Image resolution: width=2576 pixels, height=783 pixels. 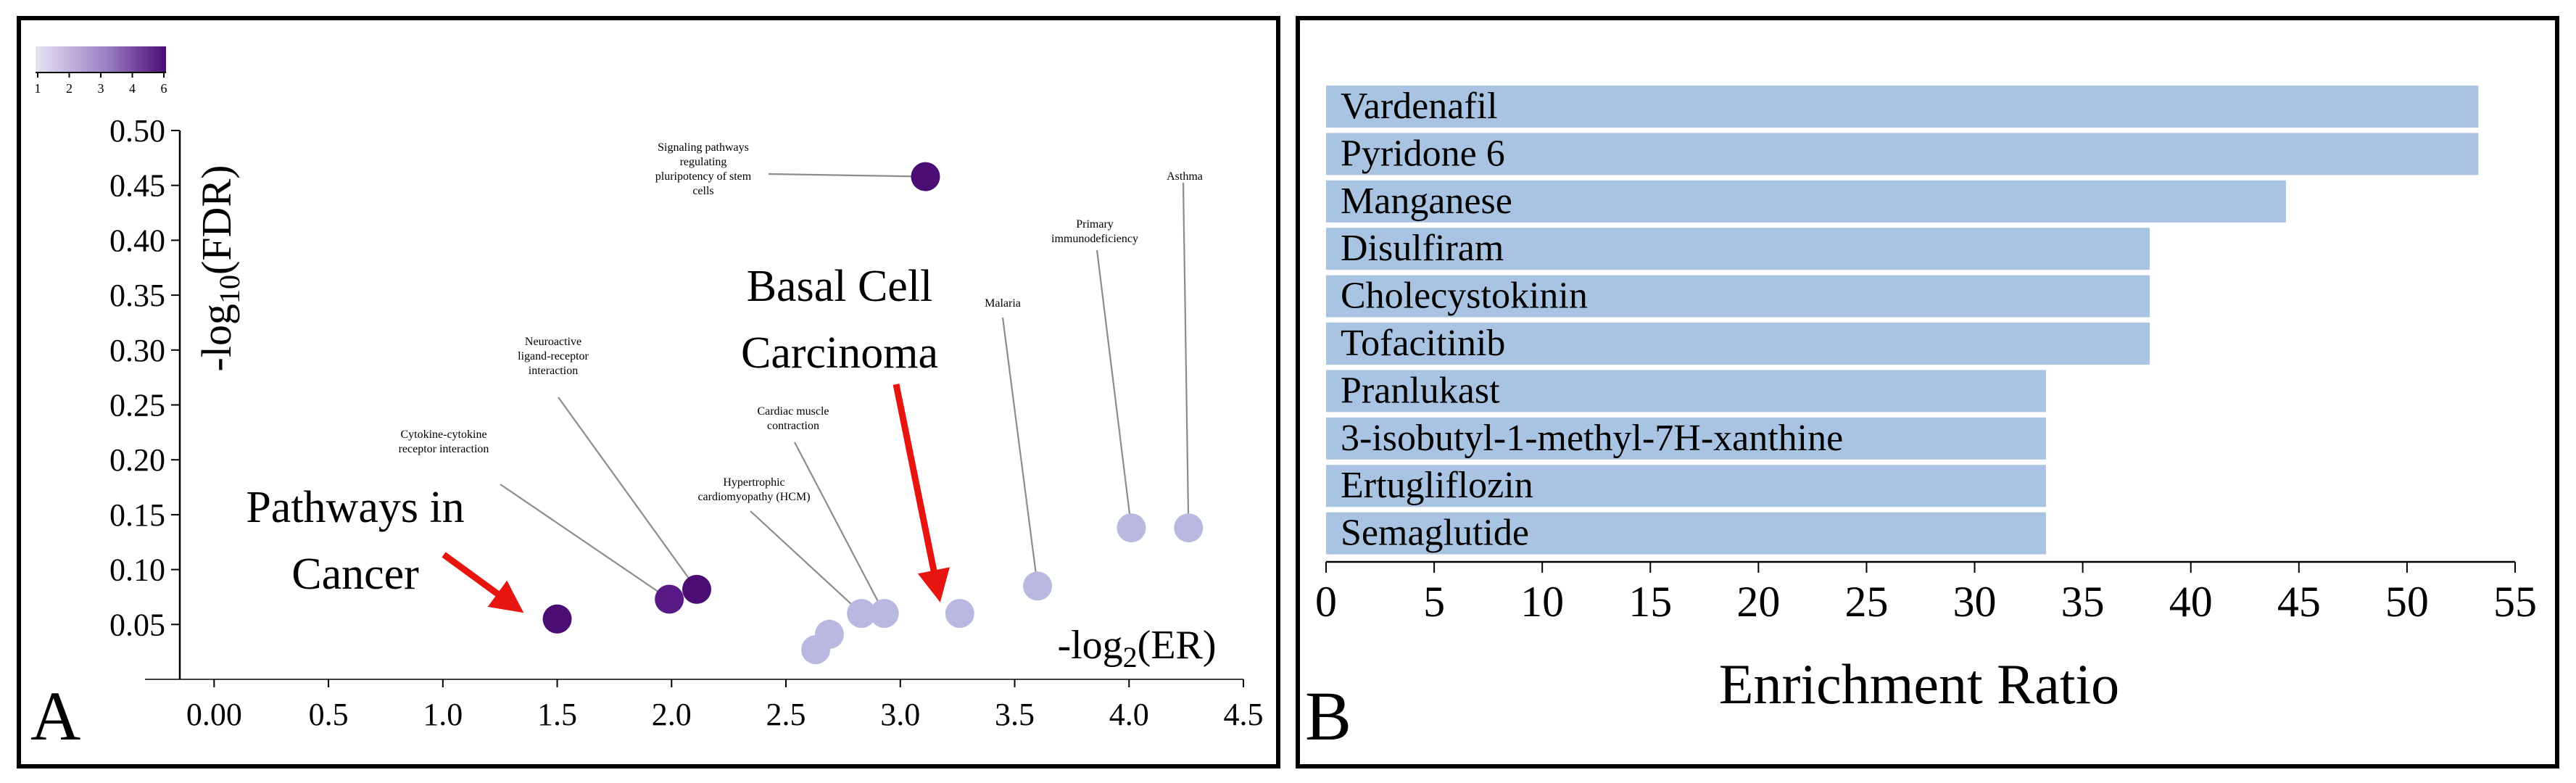 I want to click on point-annotation: Hypertrophic cardiomyopathy (HCM), so click(x=754, y=489).